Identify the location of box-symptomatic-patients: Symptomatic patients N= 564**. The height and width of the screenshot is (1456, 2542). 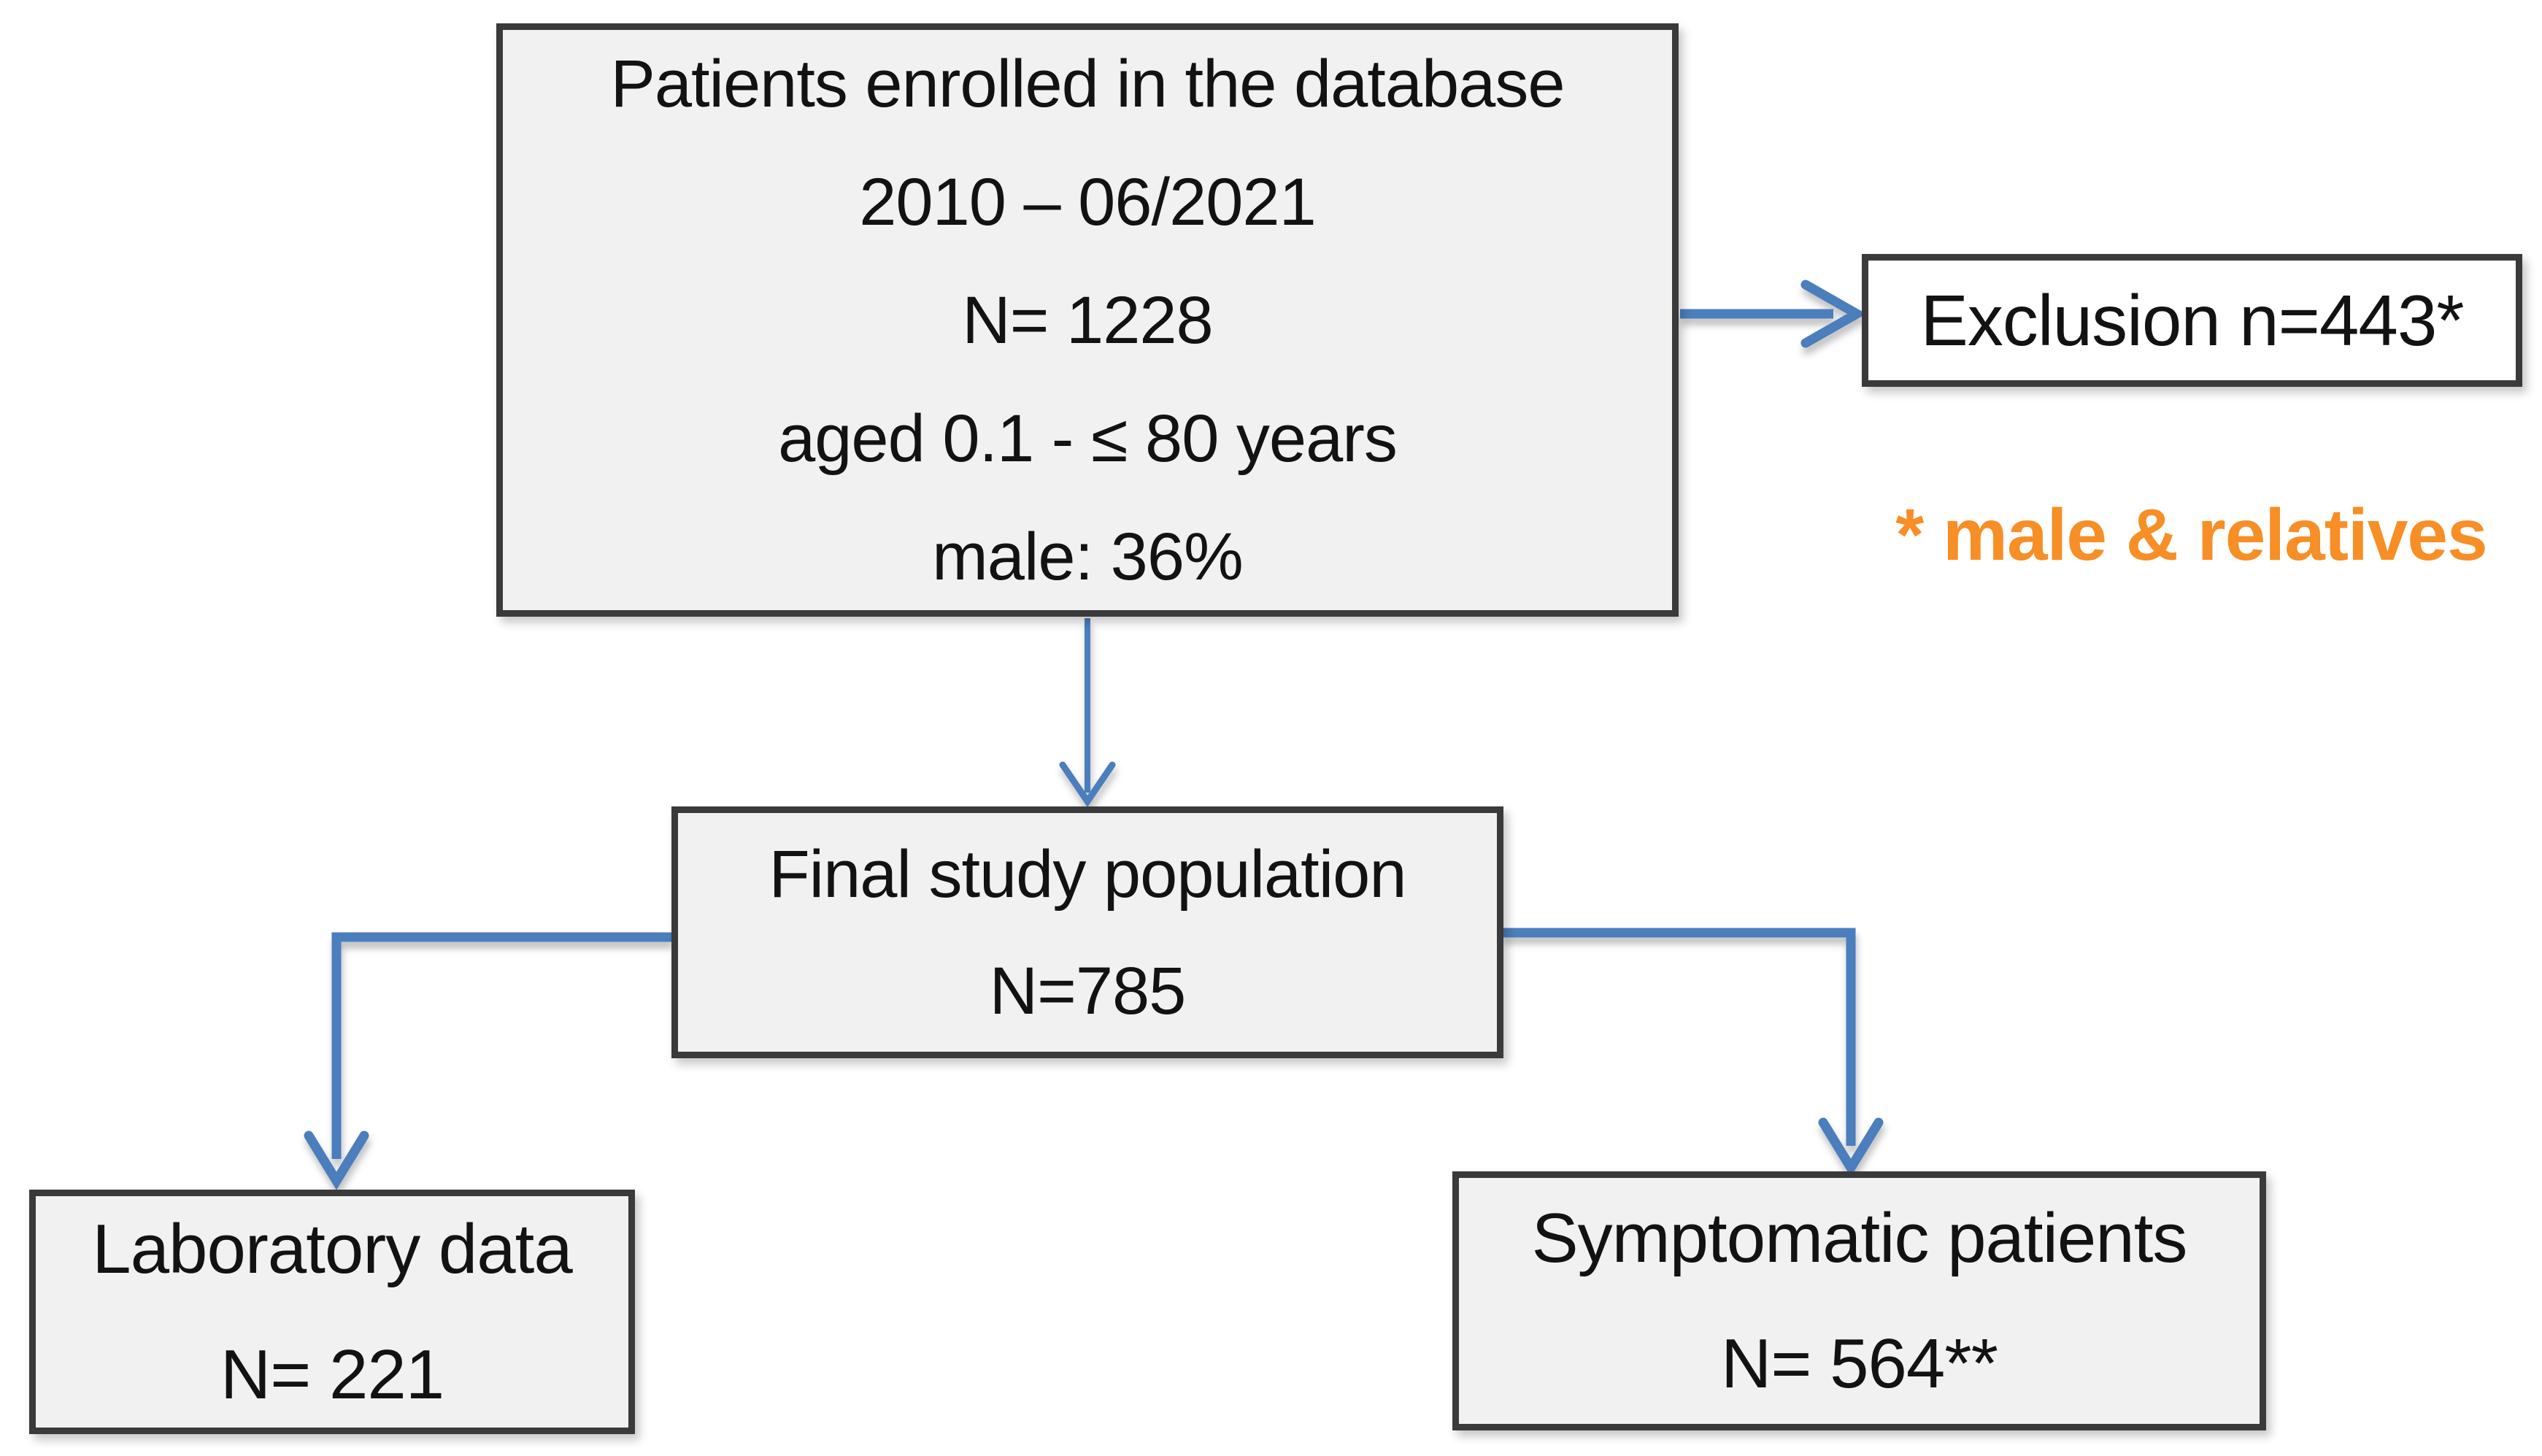
(1859, 1300).